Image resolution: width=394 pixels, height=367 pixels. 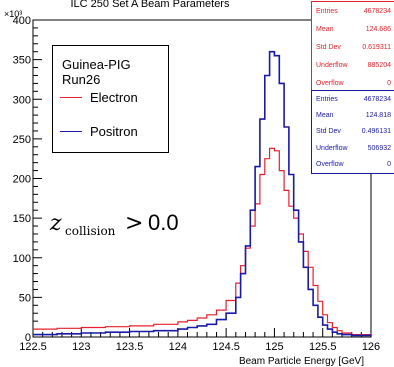 I want to click on stat-value: 0.619311, so click(x=376, y=47).